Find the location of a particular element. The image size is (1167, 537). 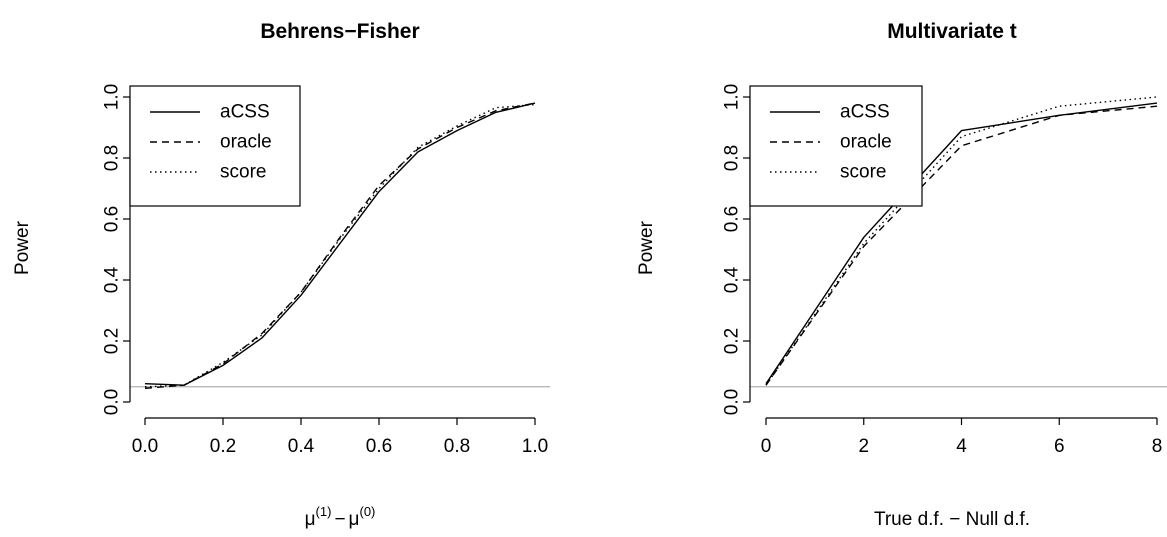

x-axis-label-symbol-0: μ is located at coordinates (354, 519).